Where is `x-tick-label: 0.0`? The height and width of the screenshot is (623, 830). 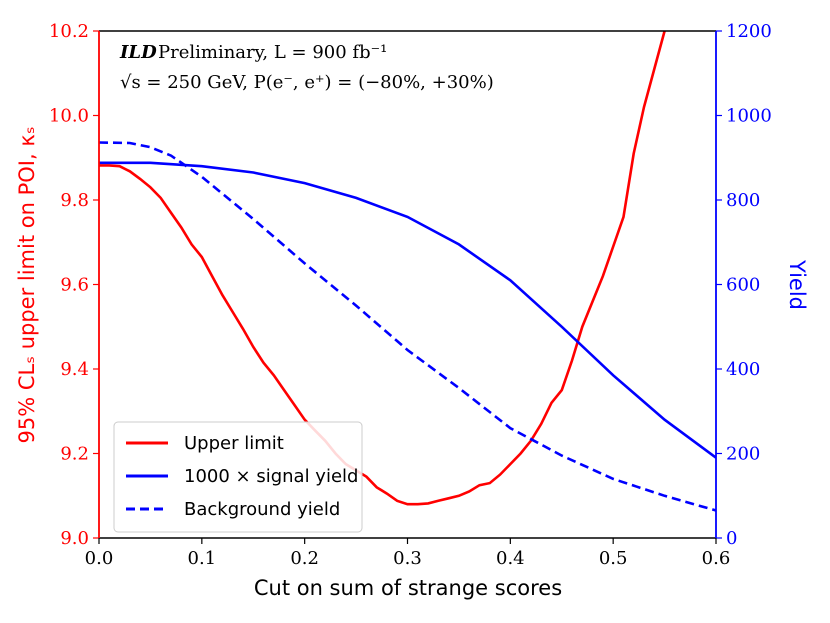
x-tick-label: 0.0 is located at coordinates (99, 558).